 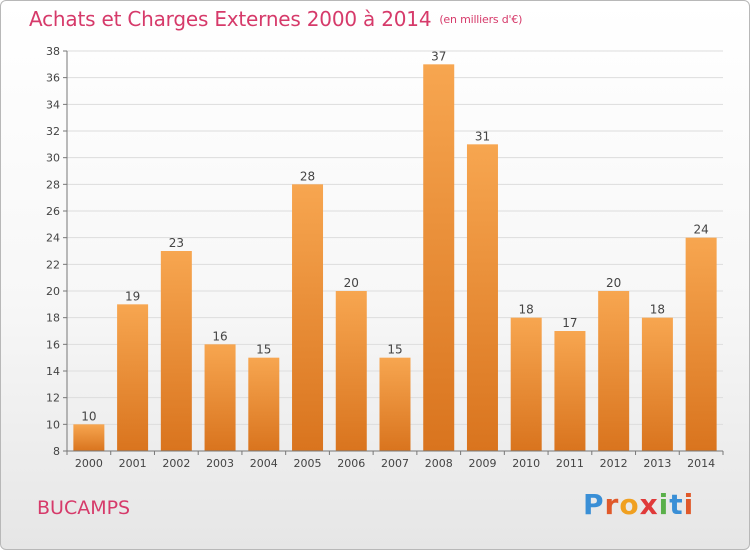 What do you see at coordinates (56, 451) in the screenshot?
I see `y-tick-label: 8` at bounding box center [56, 451].